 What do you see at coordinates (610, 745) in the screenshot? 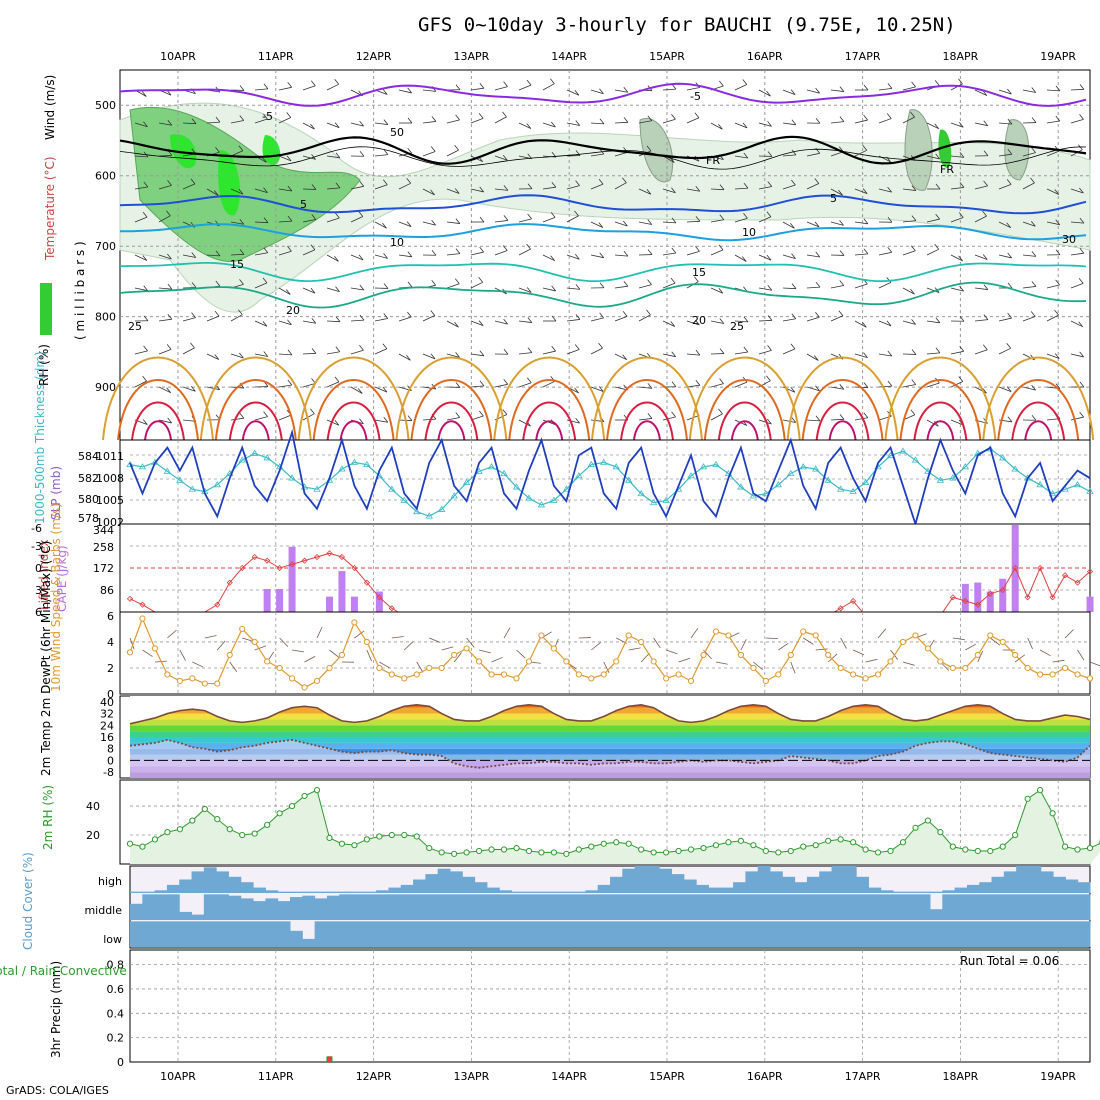
I see `temp-band` at bounding box center [610, 745].